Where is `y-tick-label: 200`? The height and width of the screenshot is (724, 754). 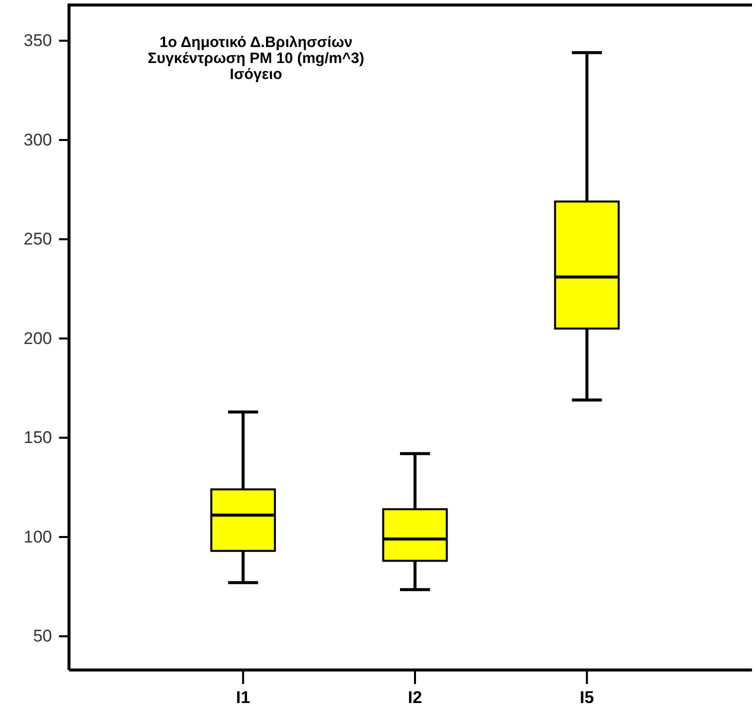
y-tick-label: 200 is located at coordinates (38, 338).